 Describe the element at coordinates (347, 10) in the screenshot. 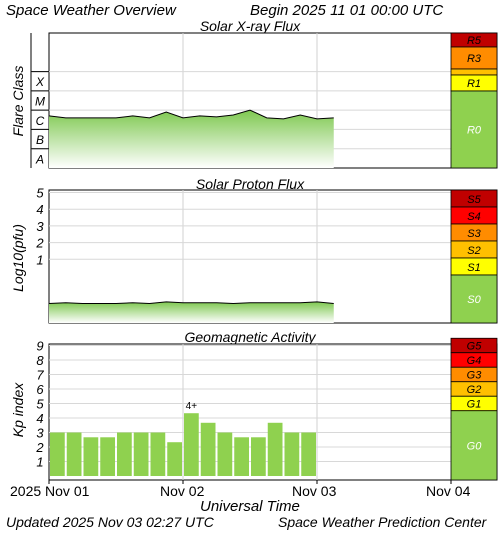

I see `begin-time: Begin 2025 11 01 00:00 UTC` at that location.